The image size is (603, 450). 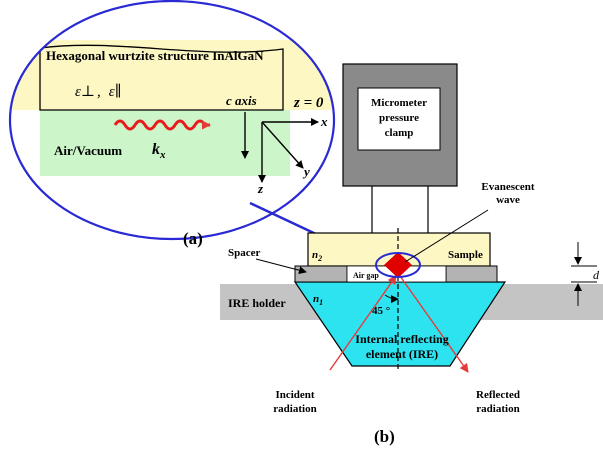 I want to click on sample-label: Sample, so click(x=465, y=255).